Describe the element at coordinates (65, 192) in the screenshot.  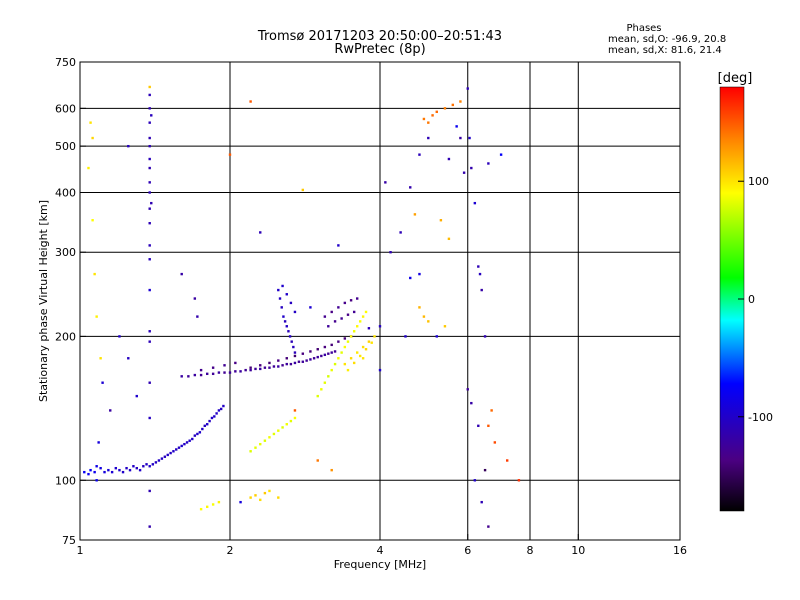
I see `y-tick-label: 400` at that location.